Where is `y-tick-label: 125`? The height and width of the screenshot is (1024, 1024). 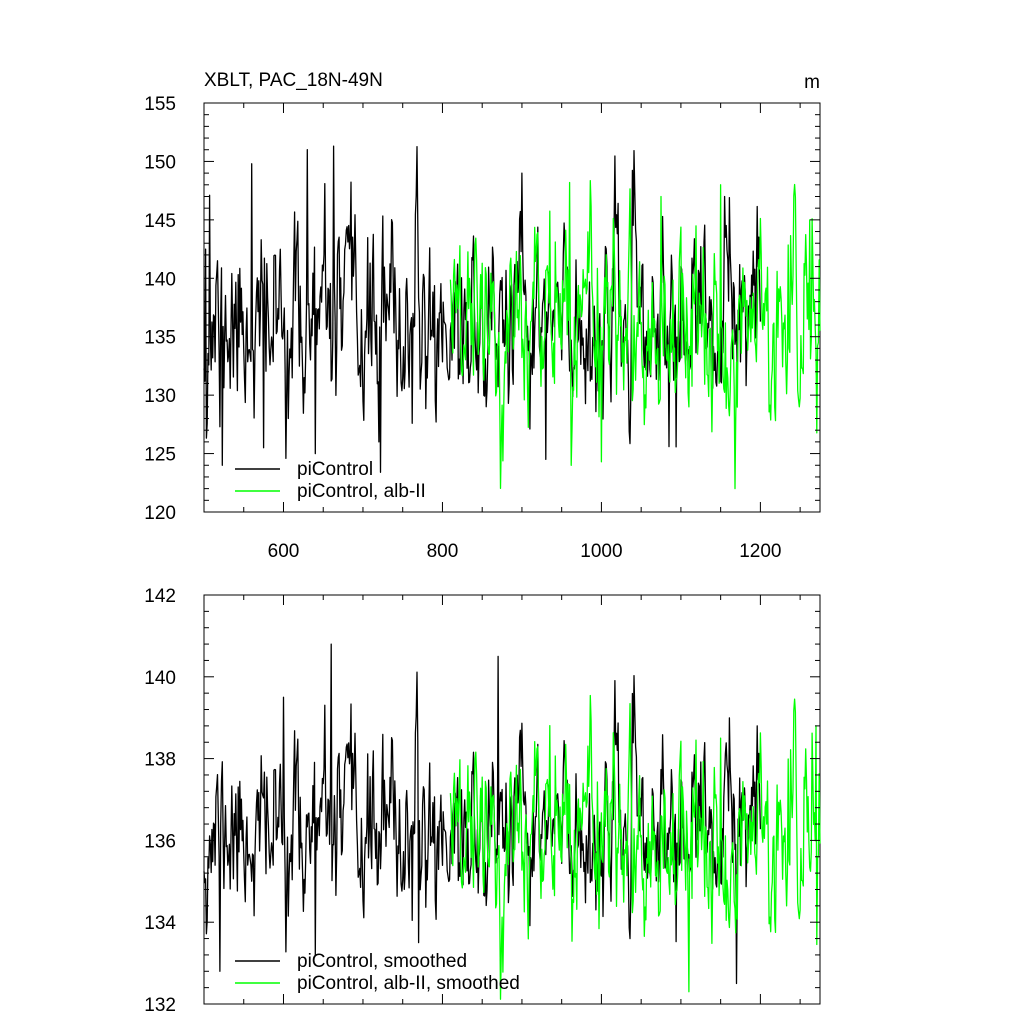 y-tick-label: 125 is located at coordinates (160, 455).